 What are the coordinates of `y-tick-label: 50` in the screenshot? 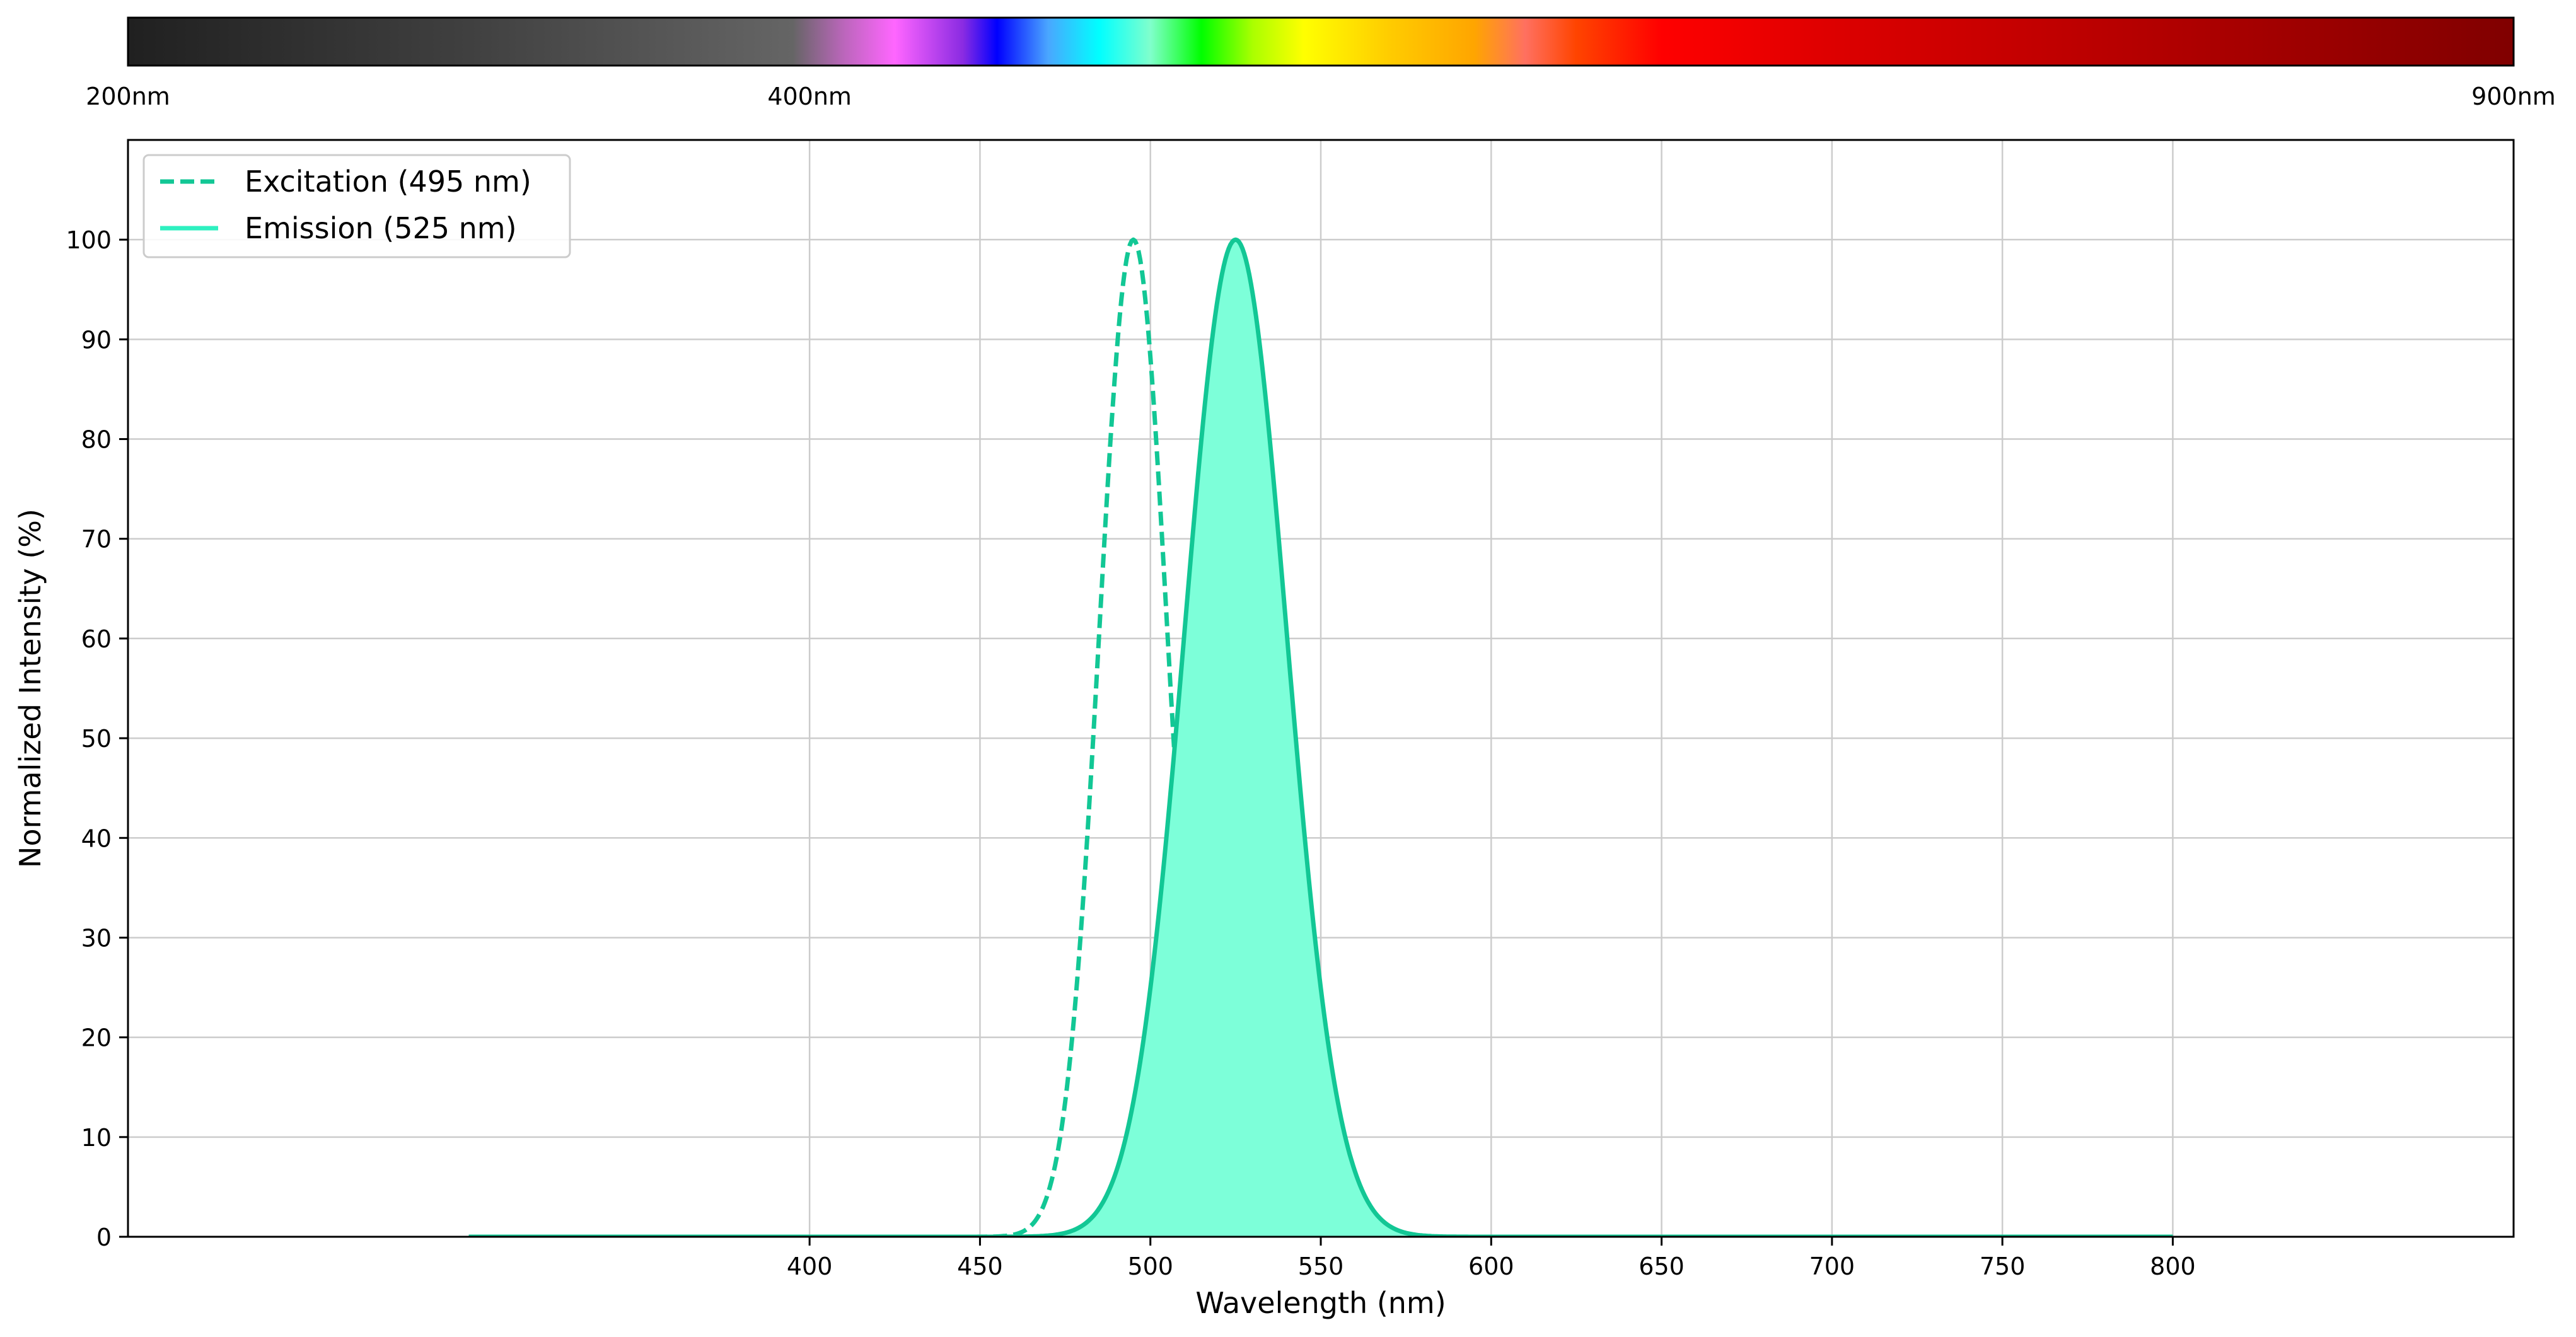 It's located at (97, 739).